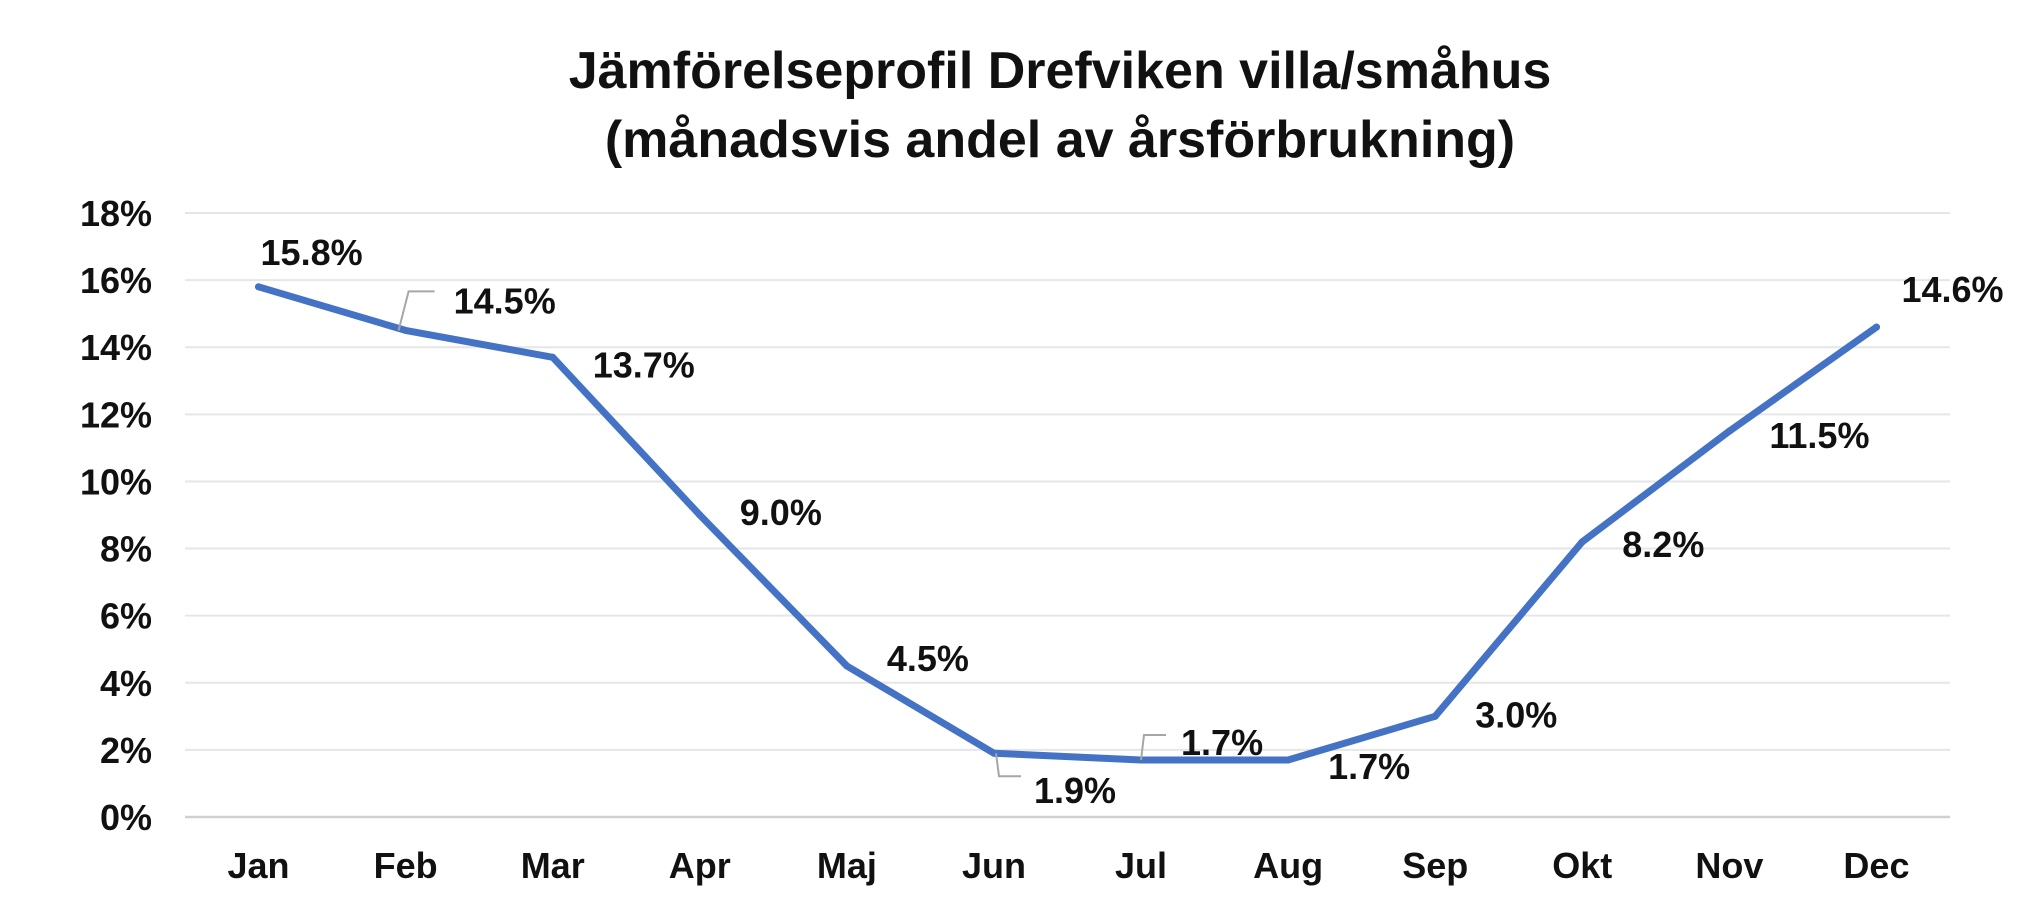 Image resolution: width=2035 pixels, height=921 pixels. I want to click on y-axis-ticks: 0% 2% 4% 6% 8% 10% 12% 14% 16% 18%, so click(116, 515).